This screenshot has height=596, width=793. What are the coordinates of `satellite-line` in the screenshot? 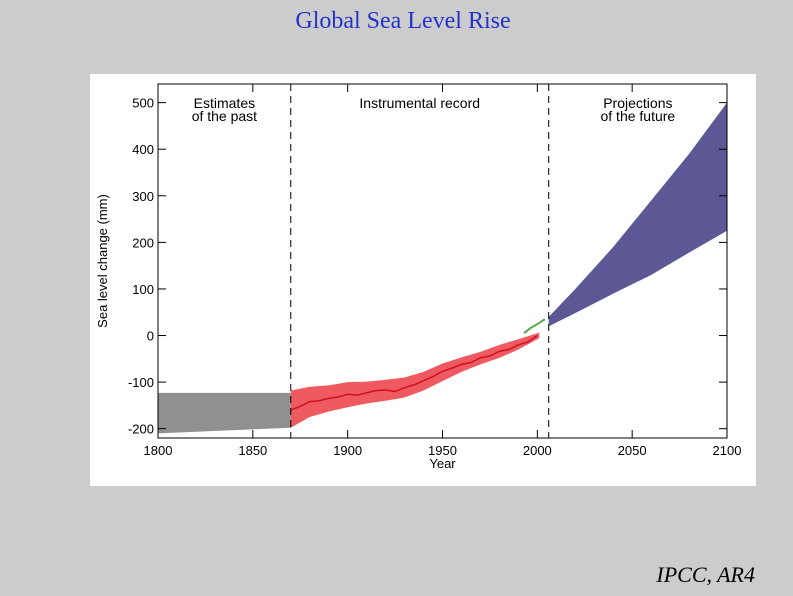 It's located at (534, 326).